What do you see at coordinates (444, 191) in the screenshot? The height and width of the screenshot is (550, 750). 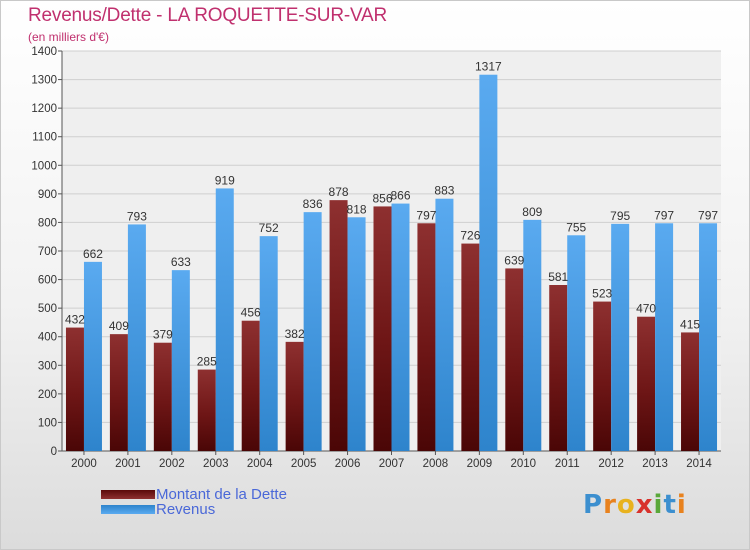 I see `data-label-revenus: 883` at bounding box center [444, 191].